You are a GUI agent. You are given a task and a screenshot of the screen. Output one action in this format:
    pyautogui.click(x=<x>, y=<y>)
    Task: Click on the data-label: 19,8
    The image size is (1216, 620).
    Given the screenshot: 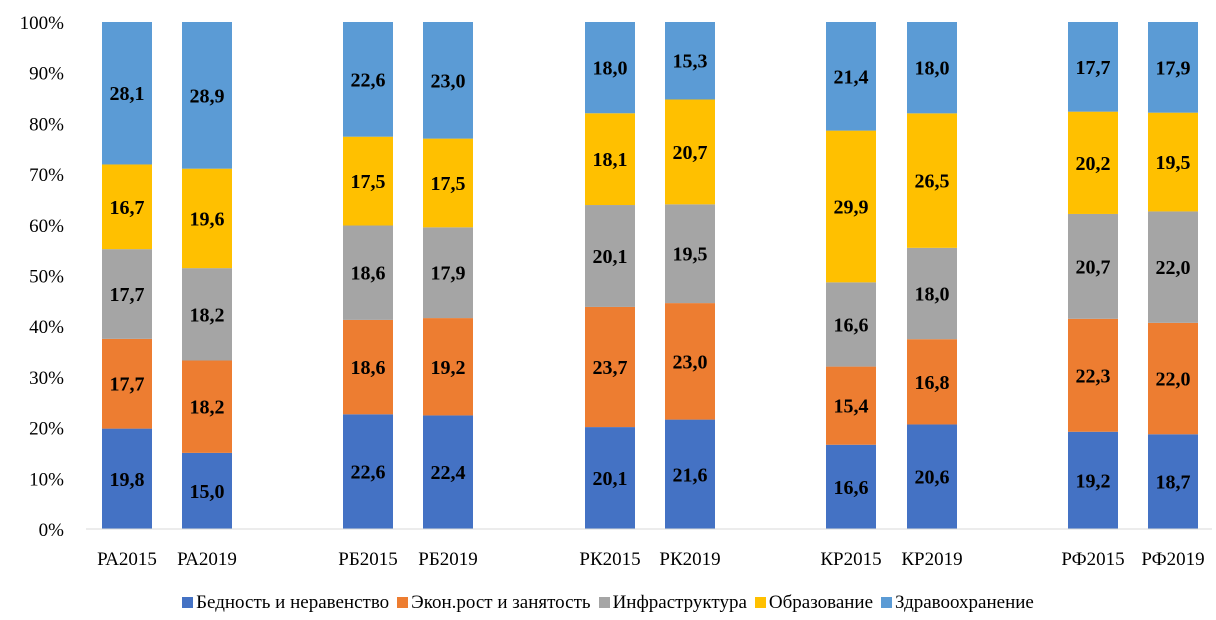 What is the action you would take?
    pyautogui.click(x=127, y=480)
    